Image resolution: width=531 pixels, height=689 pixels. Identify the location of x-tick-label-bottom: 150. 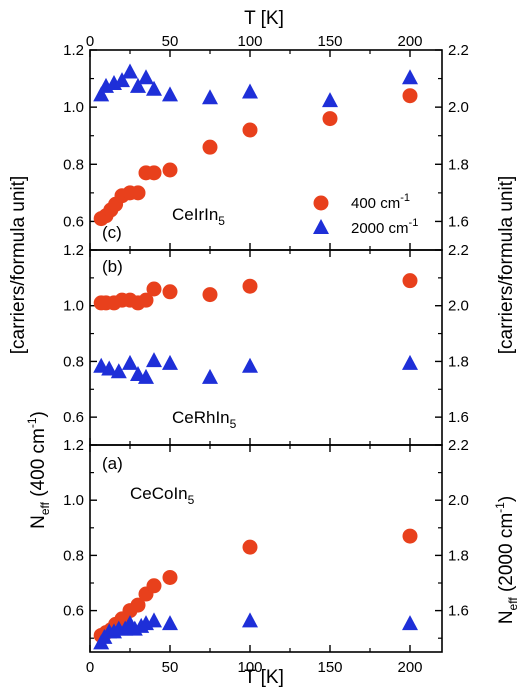
(329, 667).